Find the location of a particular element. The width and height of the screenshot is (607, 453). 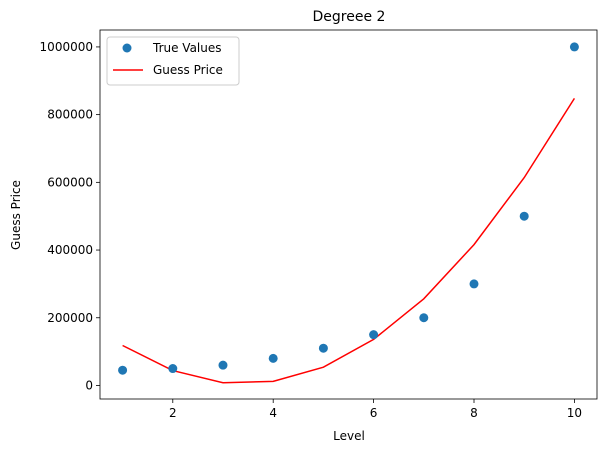

x-axis: 2 4 6 8 10 is located at coordinates (375, 409).